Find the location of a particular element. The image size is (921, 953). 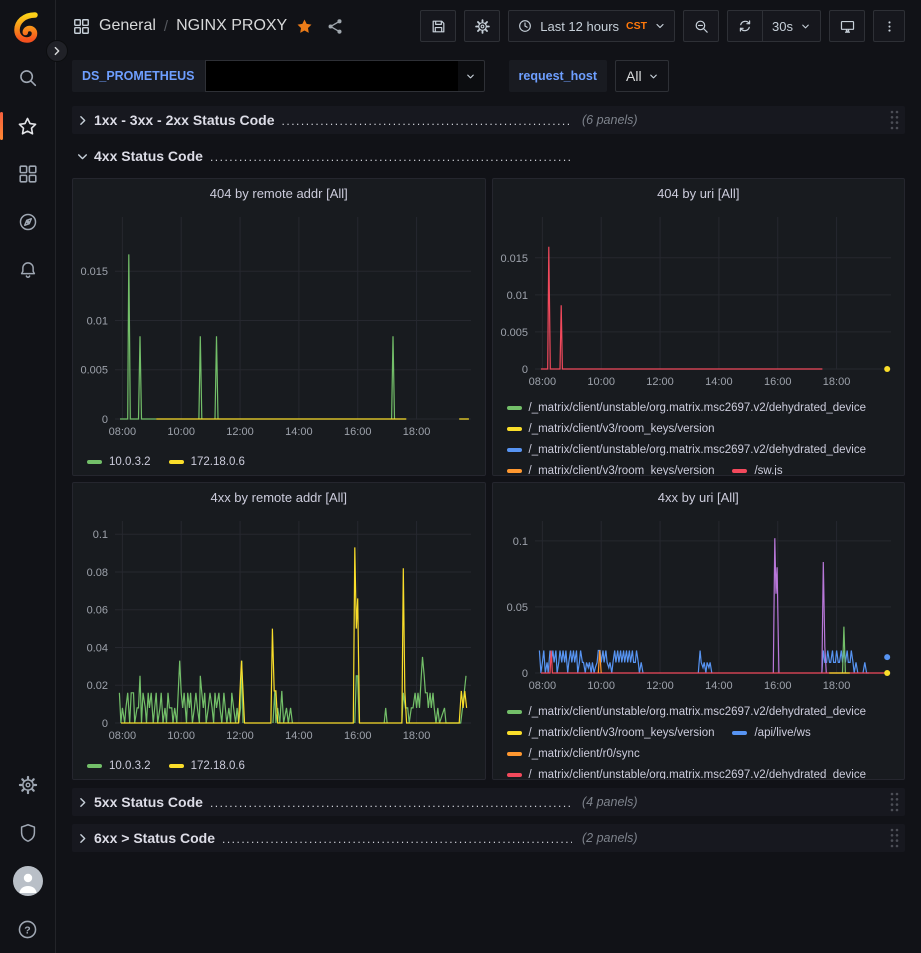

sidebar-bottom: ? is located at coordinates (28, 857).